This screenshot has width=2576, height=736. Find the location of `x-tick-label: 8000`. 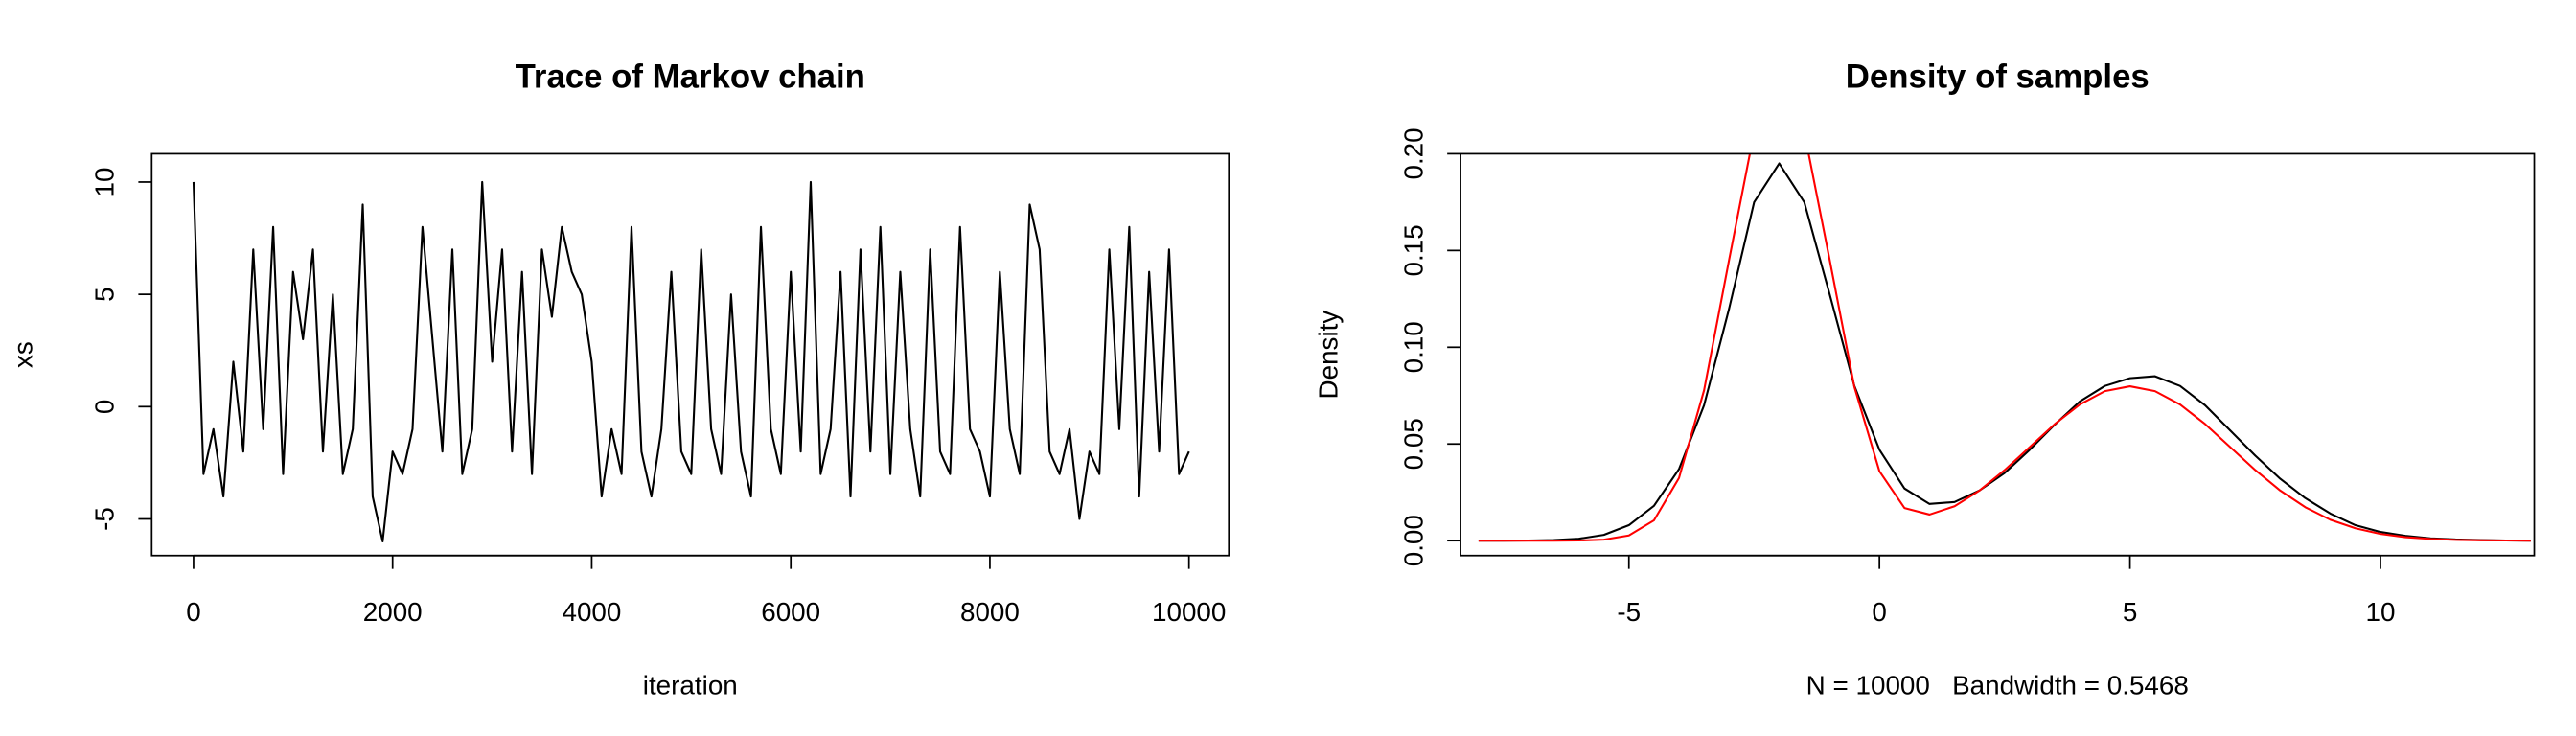

x-tick-label: 8000 is located at coordinates (990, 612).